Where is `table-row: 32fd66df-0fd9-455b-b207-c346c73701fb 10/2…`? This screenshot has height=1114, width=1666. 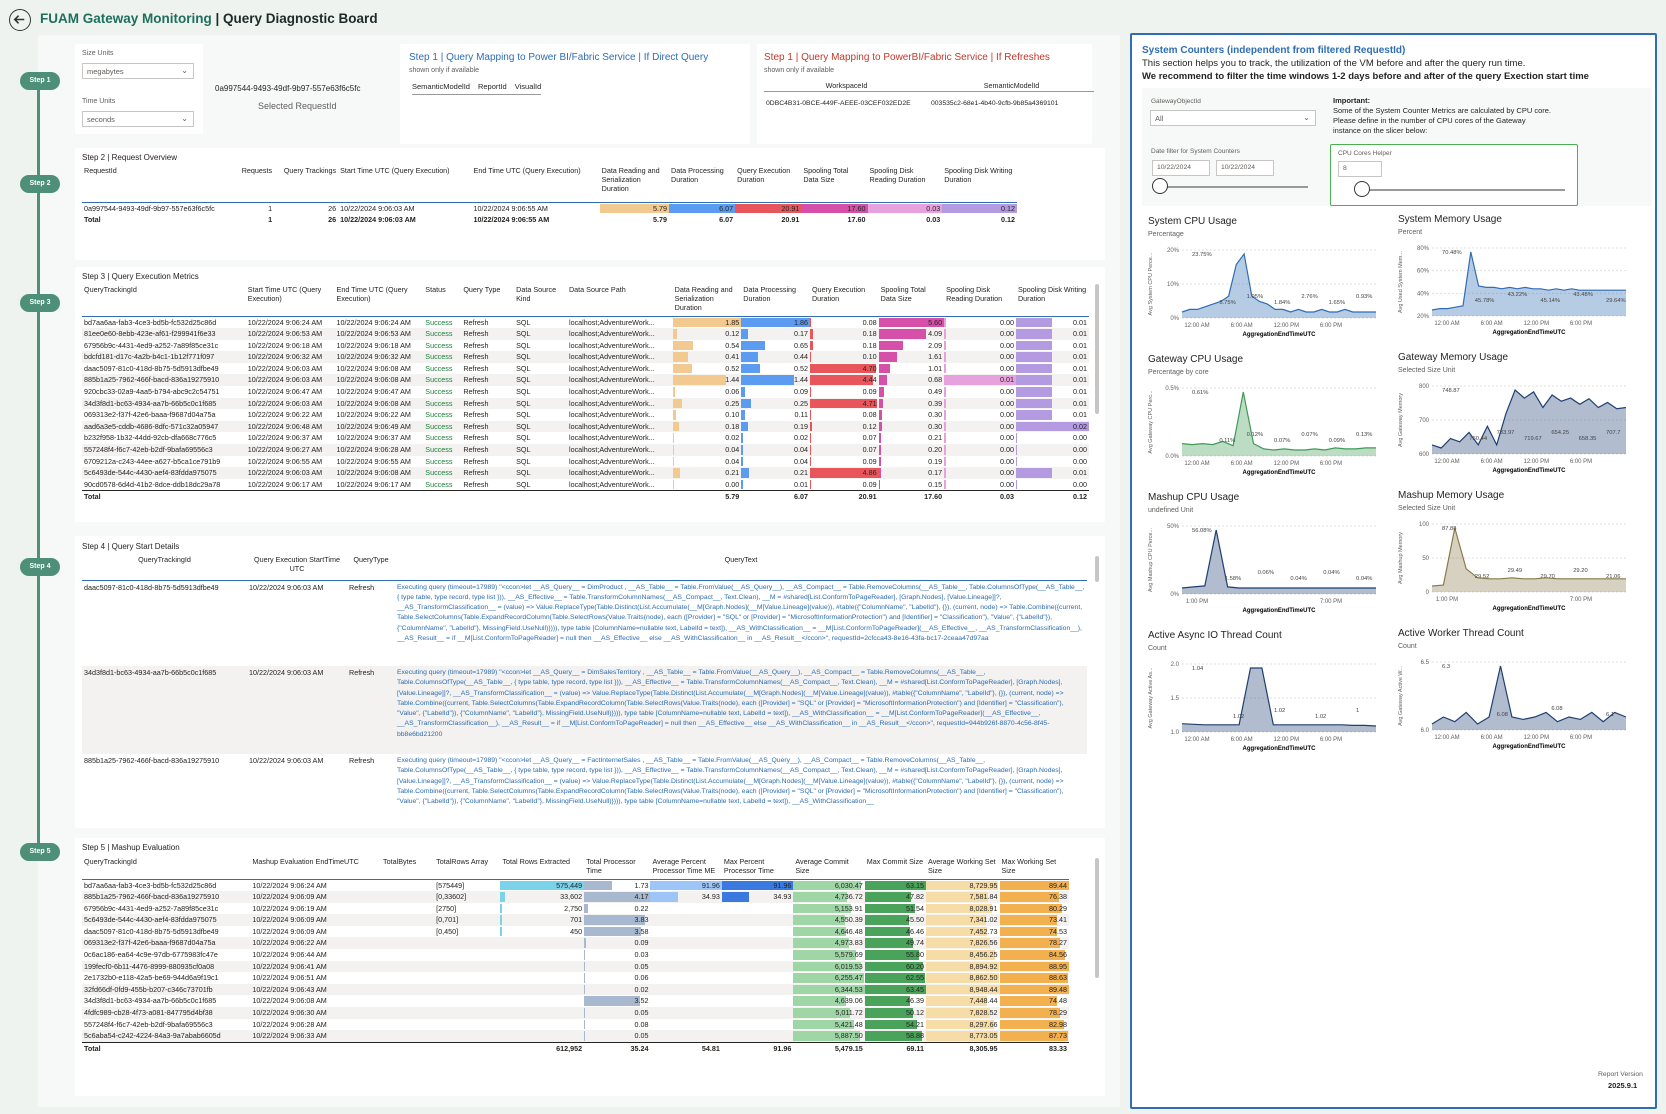 table-row: 32fd66df-0fd9-455b-b207-c346c73701fb 10/2… is located at coordinates (575, 989).